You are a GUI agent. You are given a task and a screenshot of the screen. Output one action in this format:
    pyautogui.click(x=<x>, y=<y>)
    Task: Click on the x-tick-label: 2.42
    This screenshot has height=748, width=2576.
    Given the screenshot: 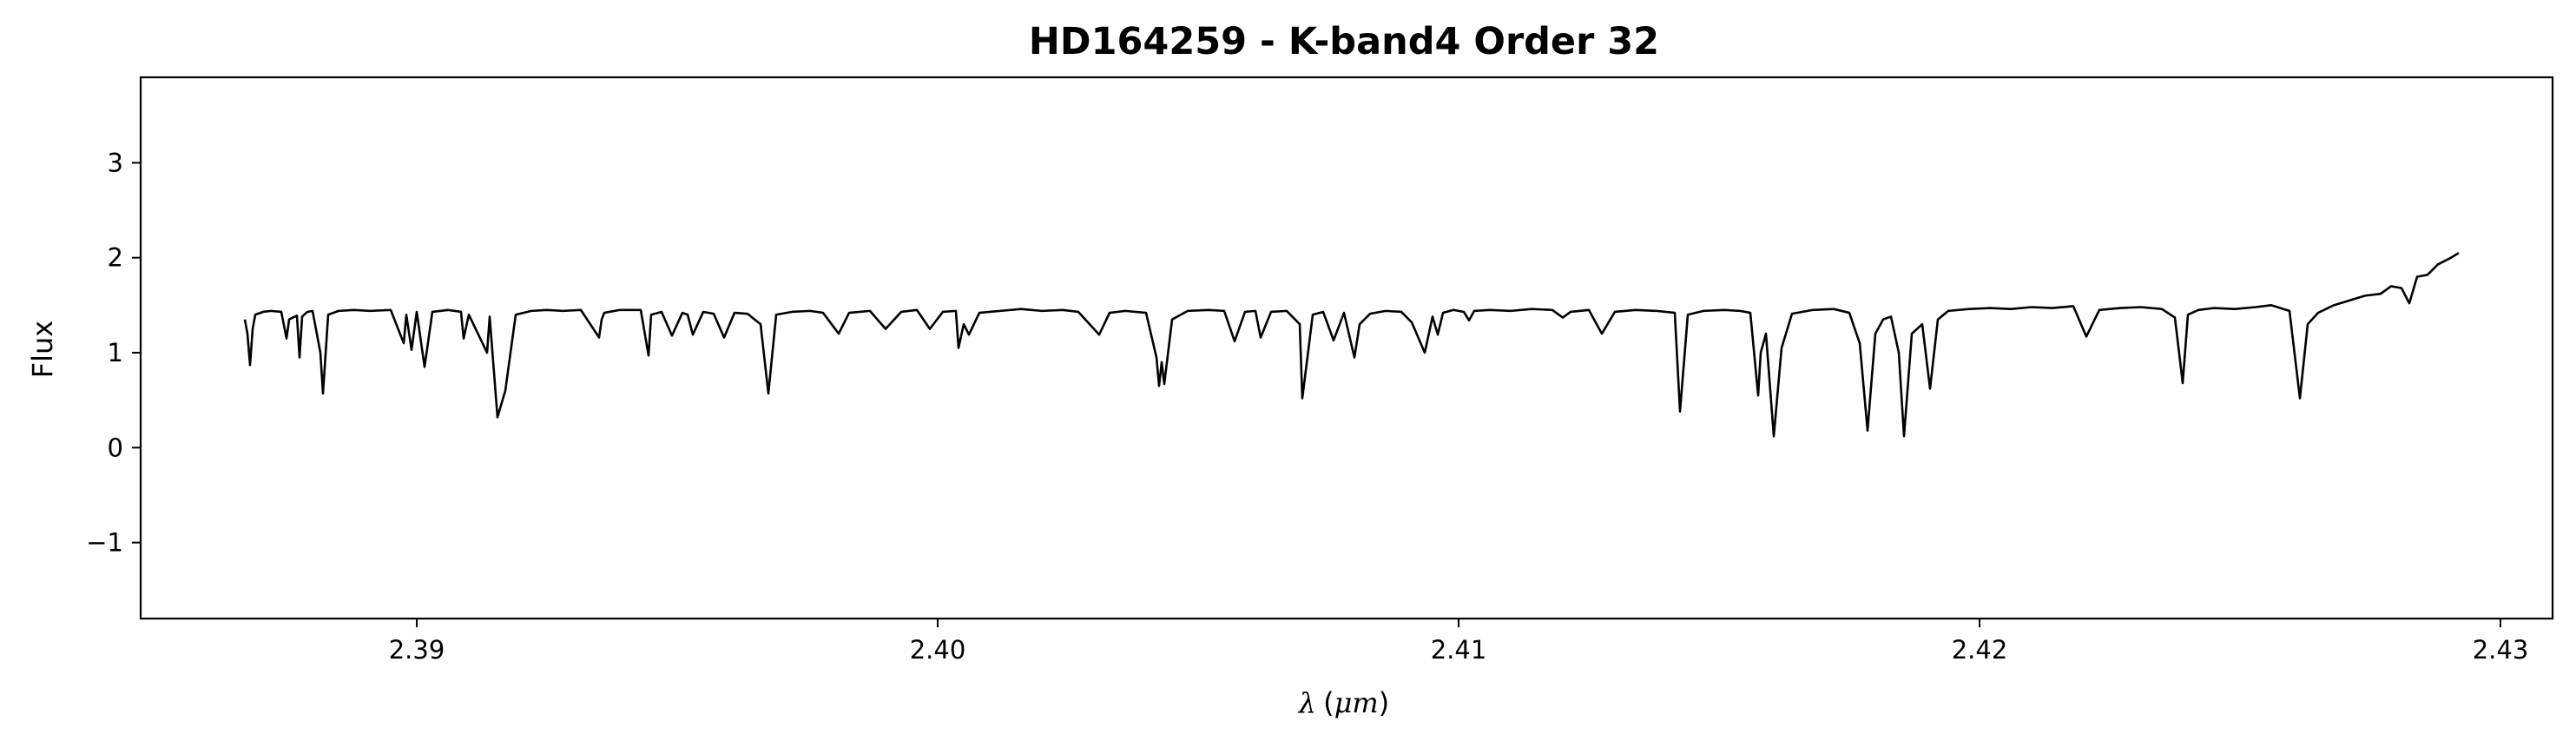 What is the action you would take?
    pyautogui.click(x=1980, y=650)
    